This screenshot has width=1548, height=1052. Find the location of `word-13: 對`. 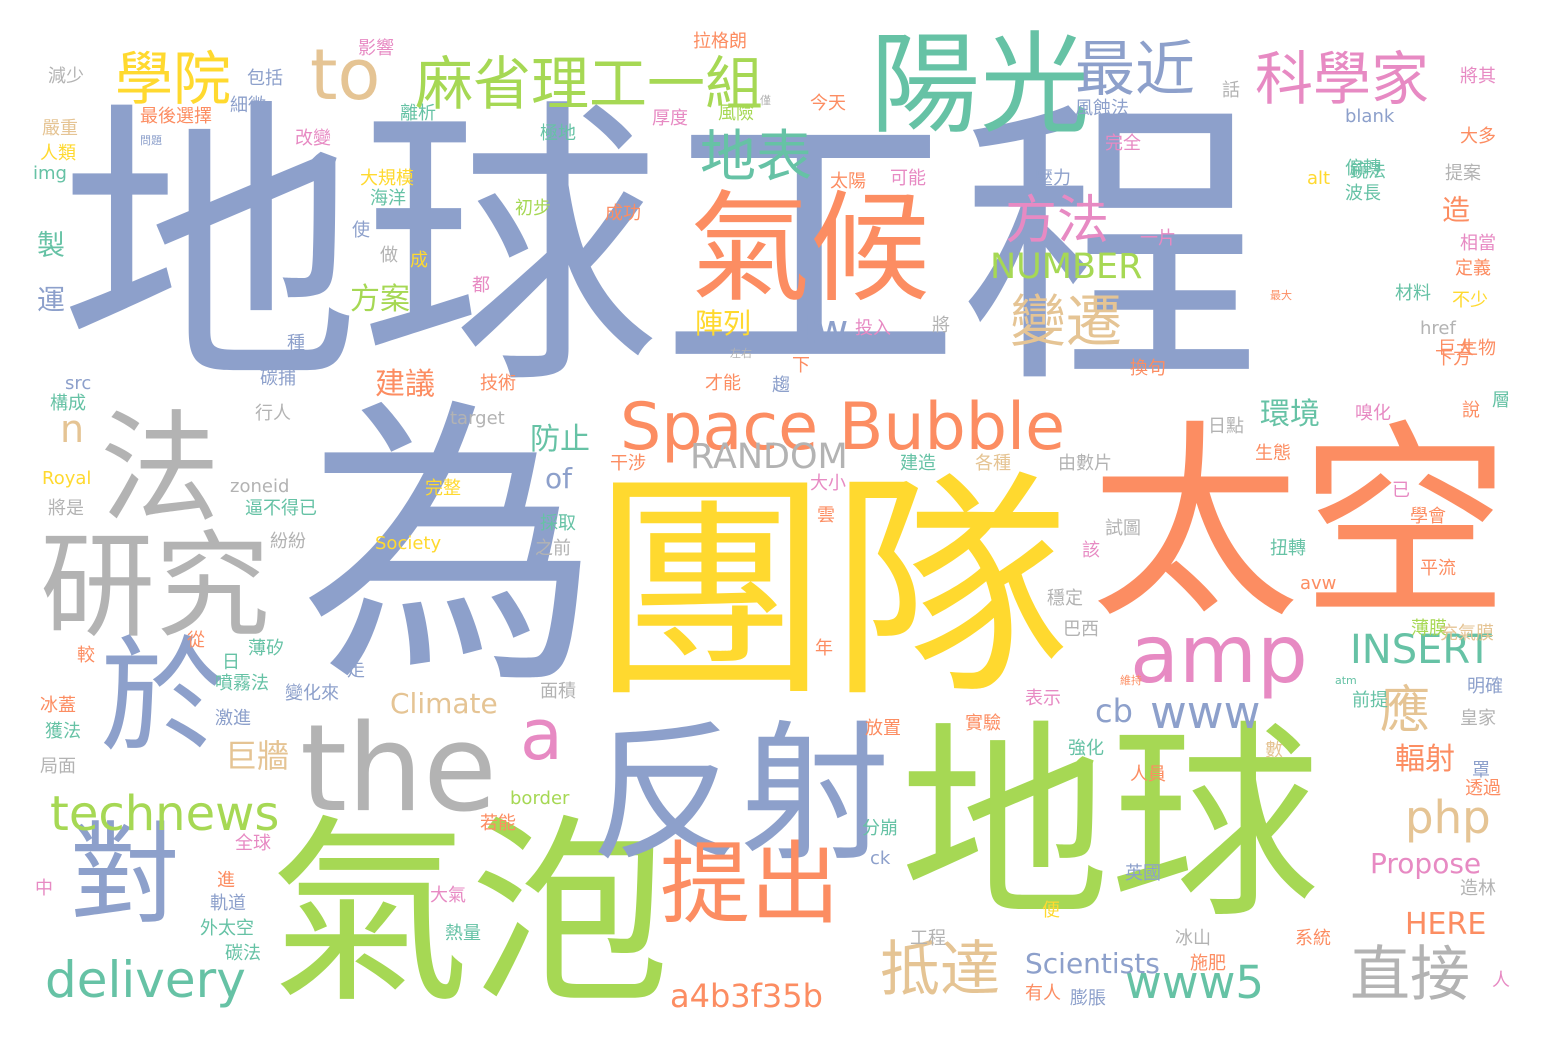

word-13: 對 is located at coordinates (125, 875).